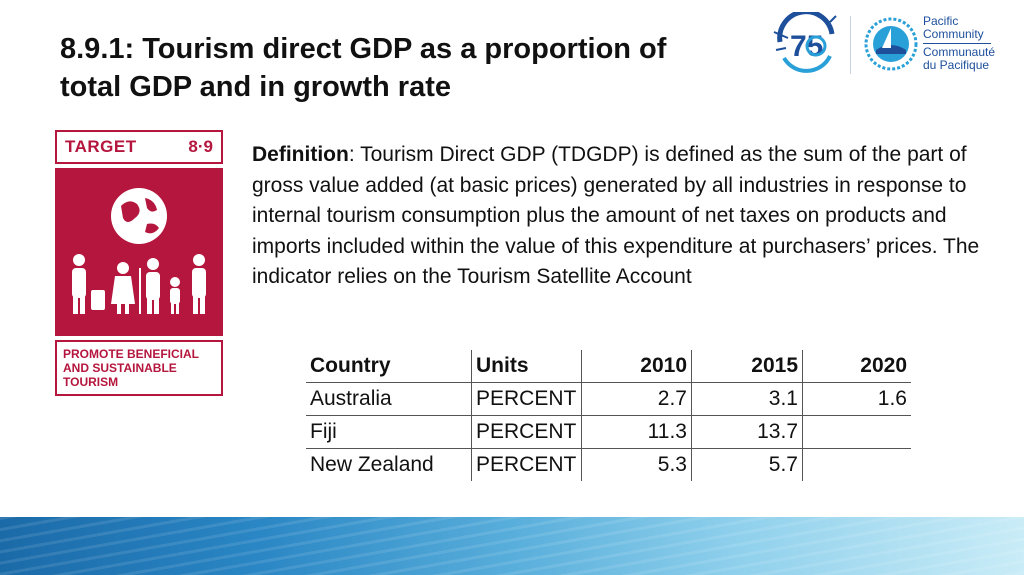 This screenshot has width=1024, height=575. Describe the element at coordinates (200, 146) in the screenshot. I see `sdg-target-number: 8·9` at that location.